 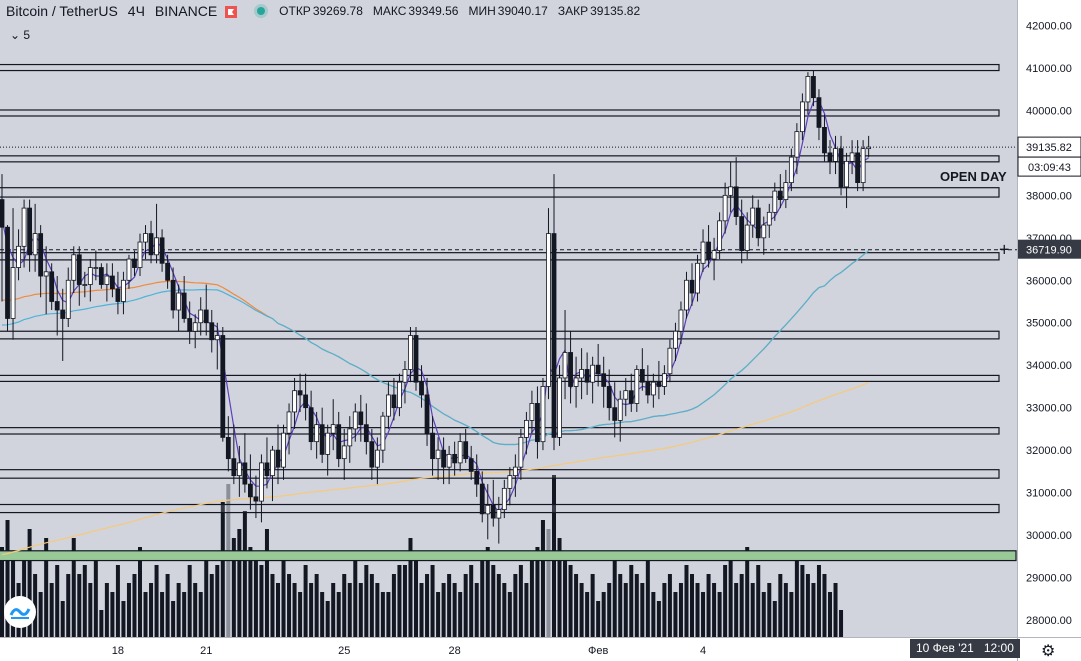 What do you see at coordinates (27, 35) in the screenshot?
I see `indicators-count: 5` at bounding box center [27, 35].